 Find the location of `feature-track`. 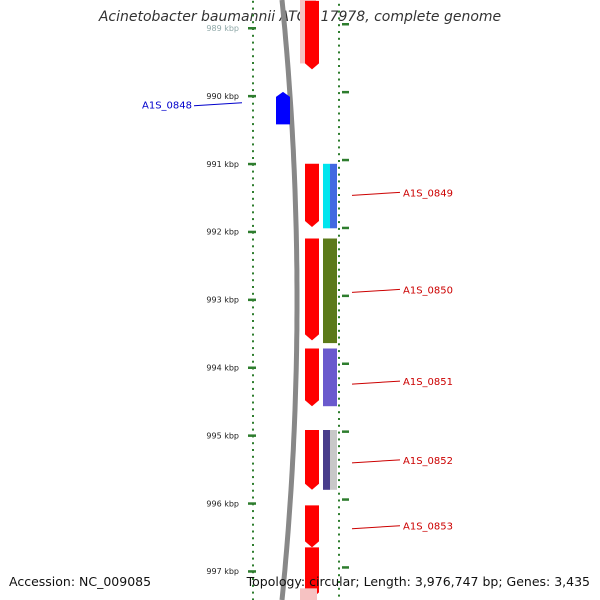

feature-track is located at coordinates (306, 300).